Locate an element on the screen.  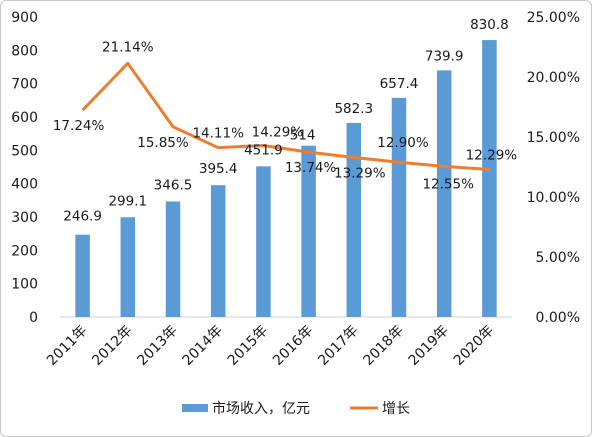
legend: 市场收入，亿元 增长 is located at coordinates (296, 408).